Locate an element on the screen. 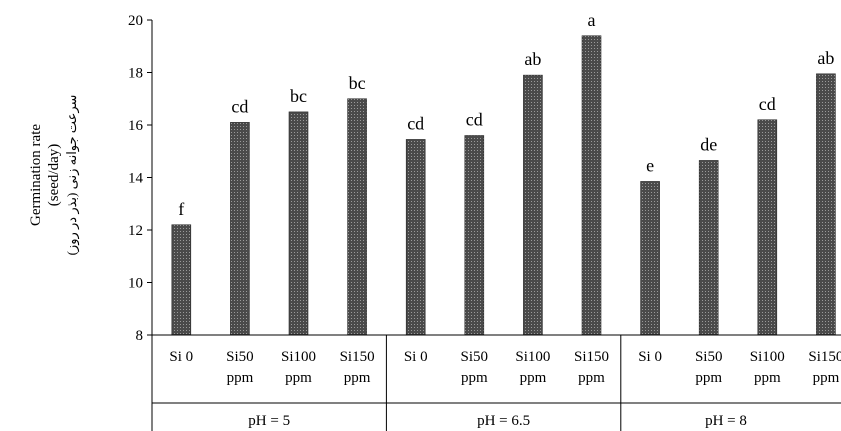  y-tick-label: 18 is located at coordinates (135, 74).